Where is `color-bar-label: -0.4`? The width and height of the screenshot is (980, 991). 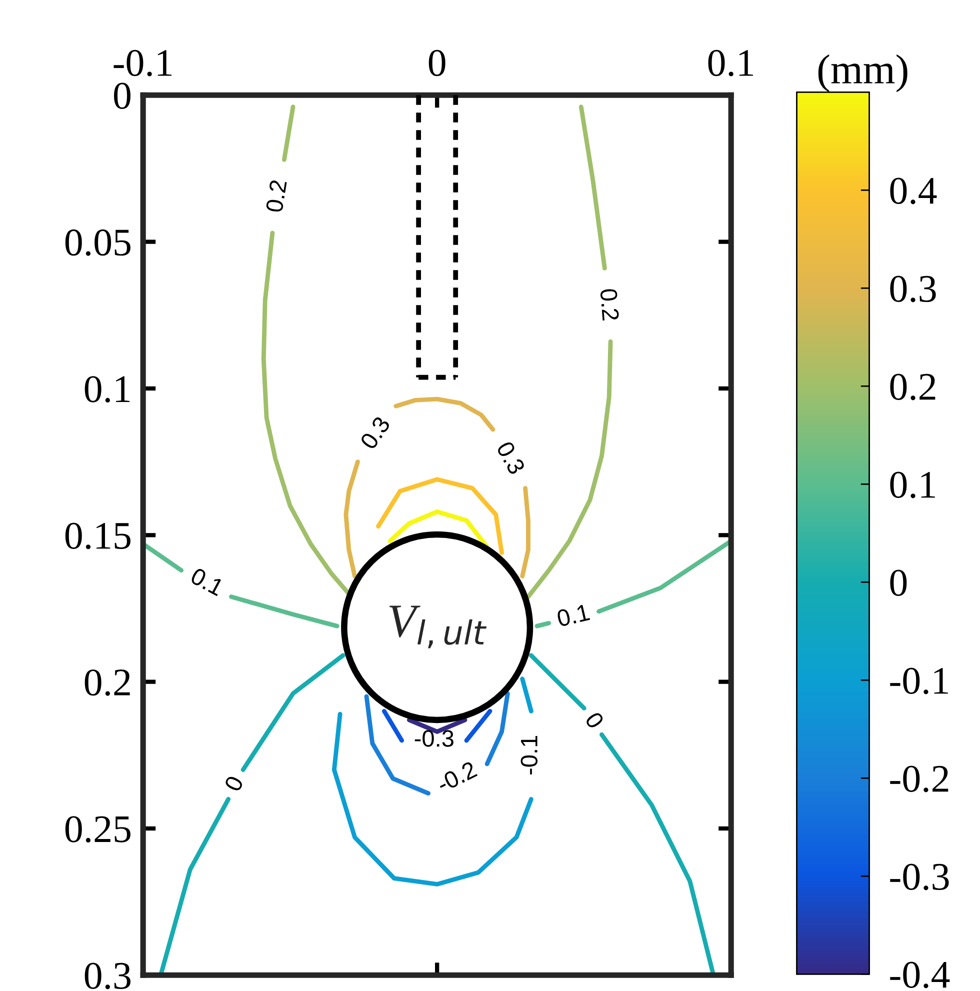
color-bar-label: -0.4 is located at coordinates (920, 975).